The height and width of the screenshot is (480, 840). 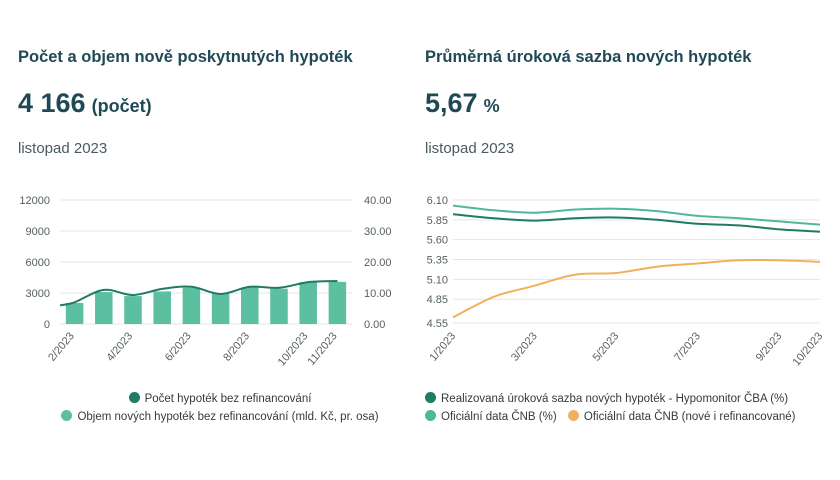 I want to click on line-series-count, so click(x=198, y=293).